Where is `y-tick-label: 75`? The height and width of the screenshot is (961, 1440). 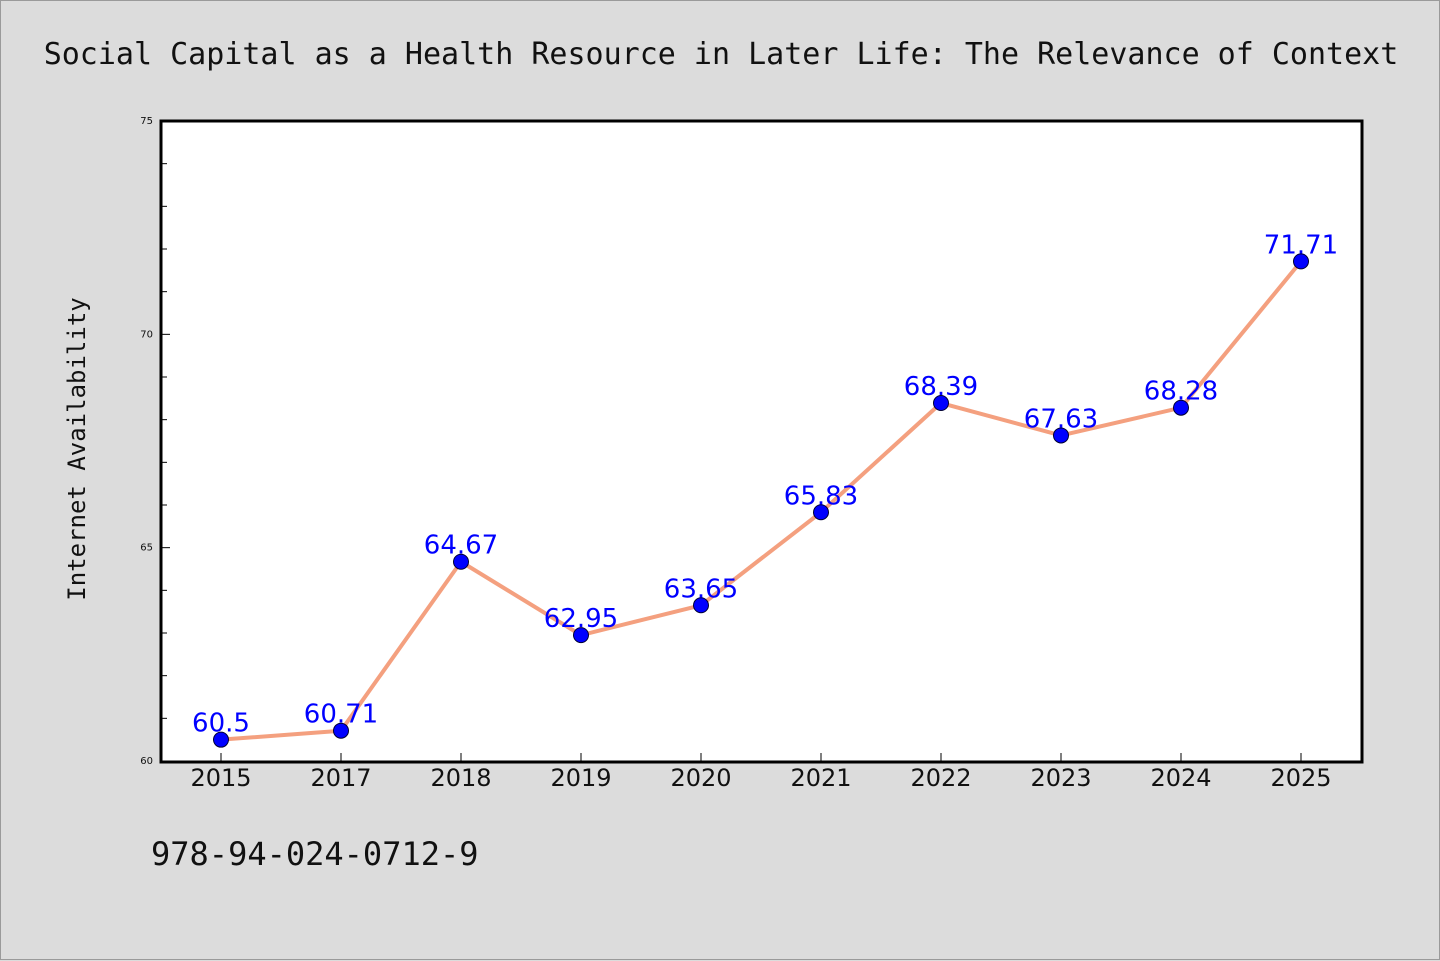 y-tick-label: 75 is located at coordinates (146, 121).